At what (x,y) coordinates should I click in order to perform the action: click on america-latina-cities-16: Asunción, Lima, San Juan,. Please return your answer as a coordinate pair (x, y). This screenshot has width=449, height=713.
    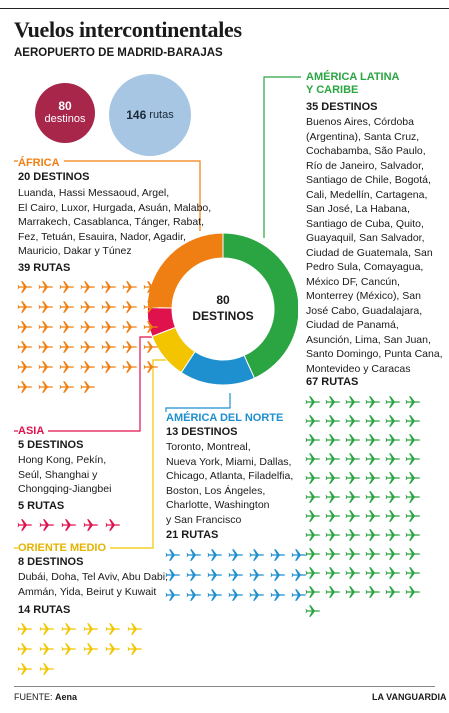
    Looking at the image, I should click on (368, 339).